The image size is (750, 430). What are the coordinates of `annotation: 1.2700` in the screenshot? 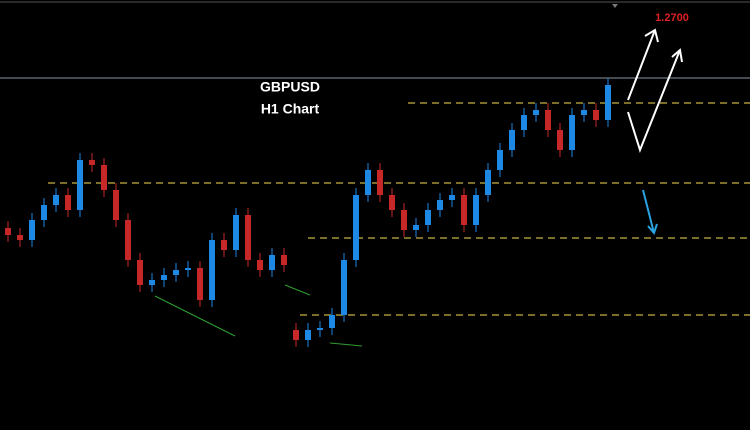 It's located at (672, 18).